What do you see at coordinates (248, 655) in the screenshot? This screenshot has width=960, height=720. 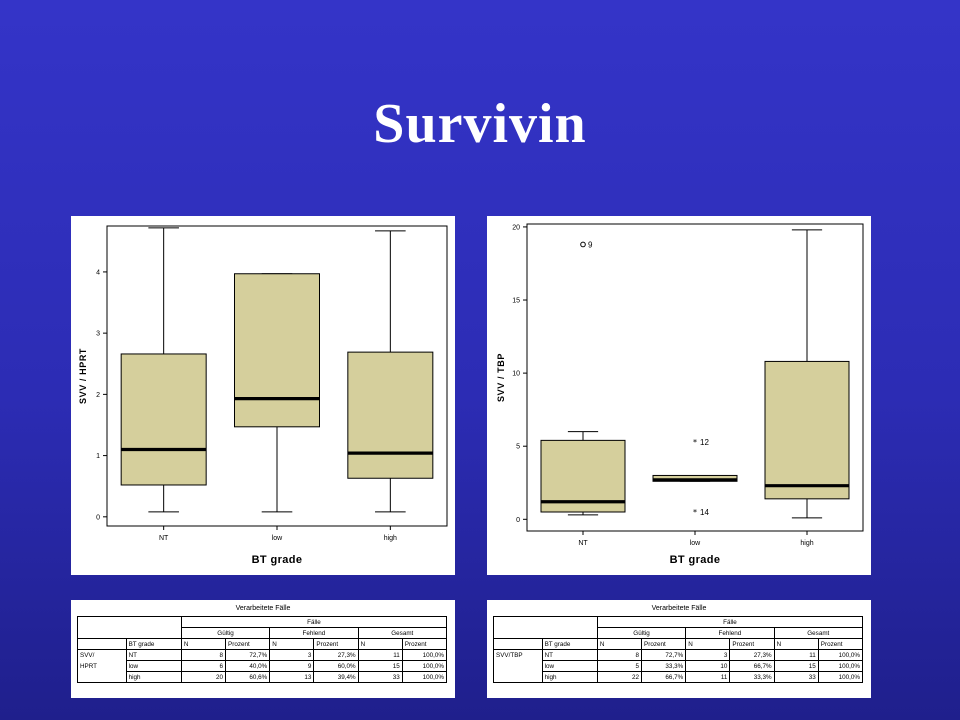 I see `hprt-cell-0-1: 72,7%` at bounding box center [248, 655].